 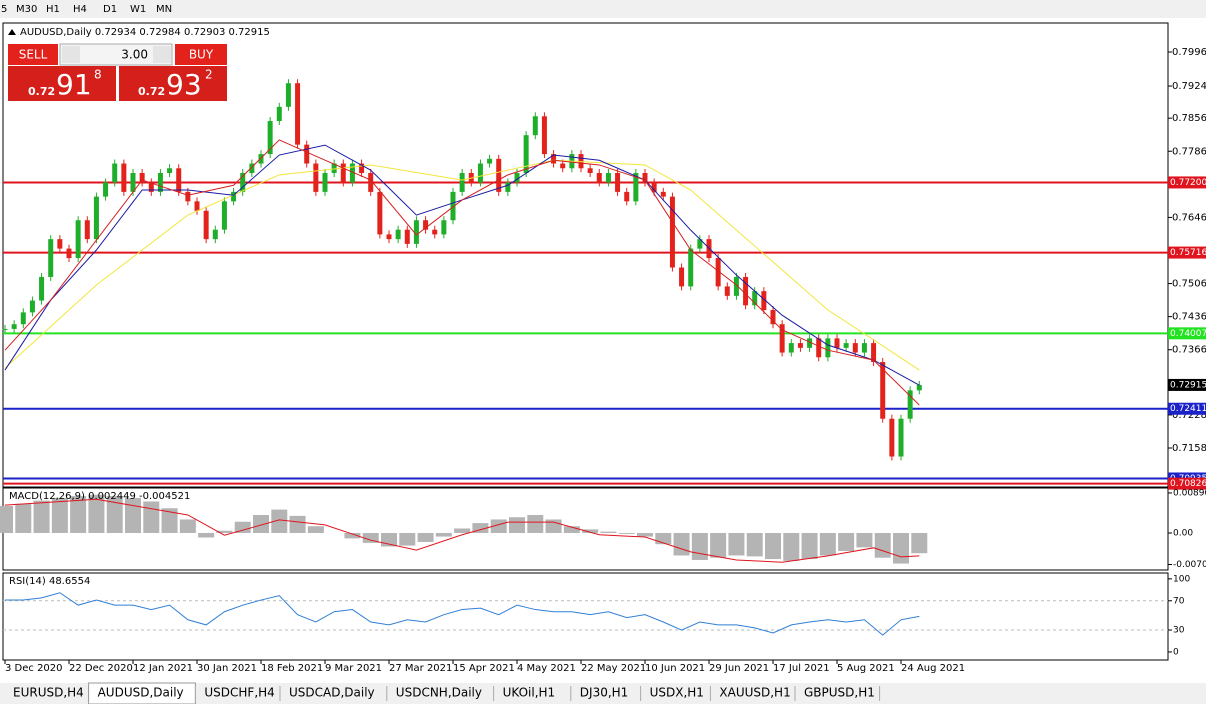 What do you see at coordinates (116, 54) in the screenshot?
I see `lots-box` at bounding box center [116, 54].